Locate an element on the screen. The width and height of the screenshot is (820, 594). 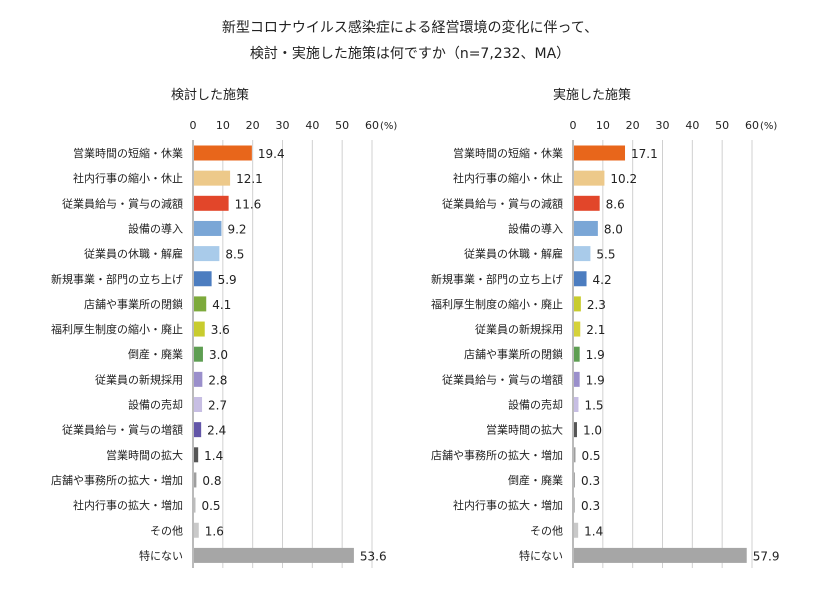
data-label: 2.3 is located at coordinates (596, 305).